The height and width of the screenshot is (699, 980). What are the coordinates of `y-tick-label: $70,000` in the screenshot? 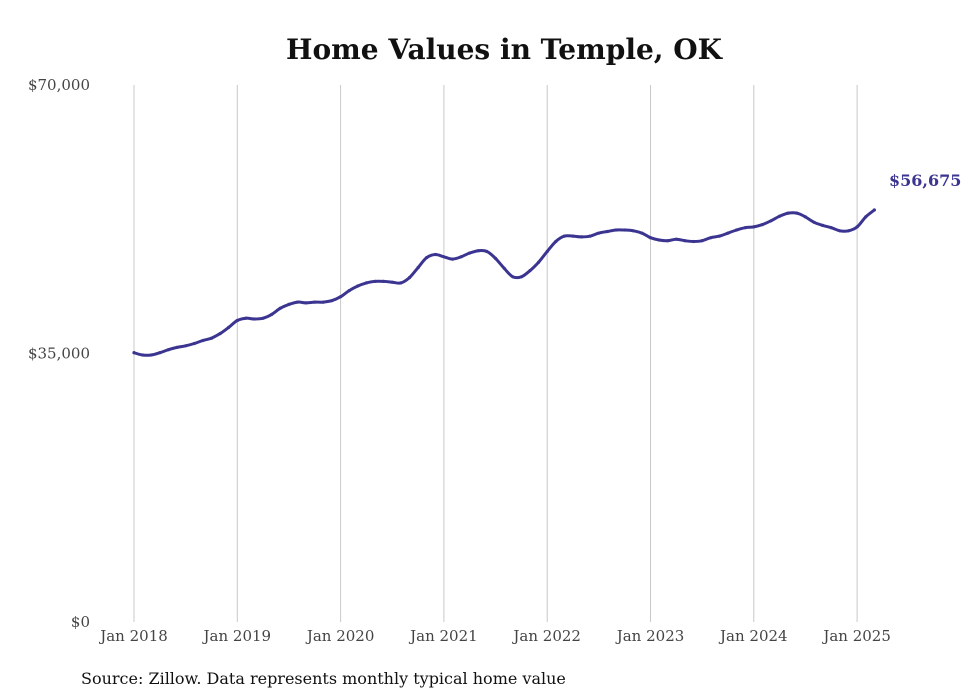 It's located at (59, 85).